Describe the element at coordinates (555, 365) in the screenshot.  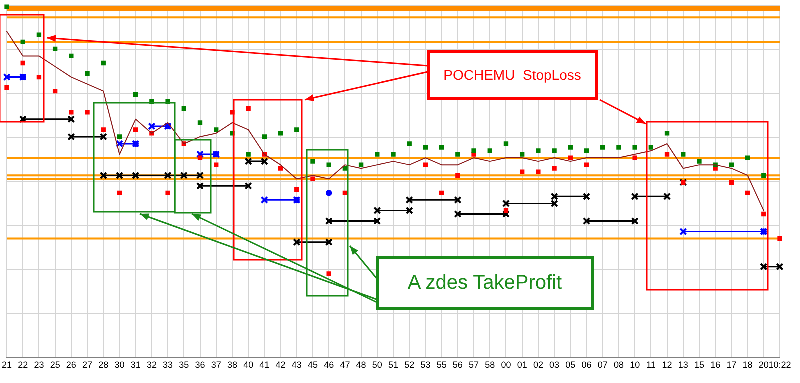
I see `x-tick-label: 03` at that location.